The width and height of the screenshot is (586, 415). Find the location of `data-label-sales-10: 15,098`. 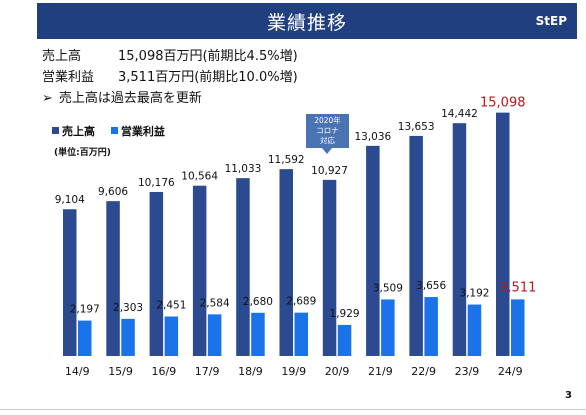

data-label-sales-10: 15,098 is located at coordinates (503, 103).